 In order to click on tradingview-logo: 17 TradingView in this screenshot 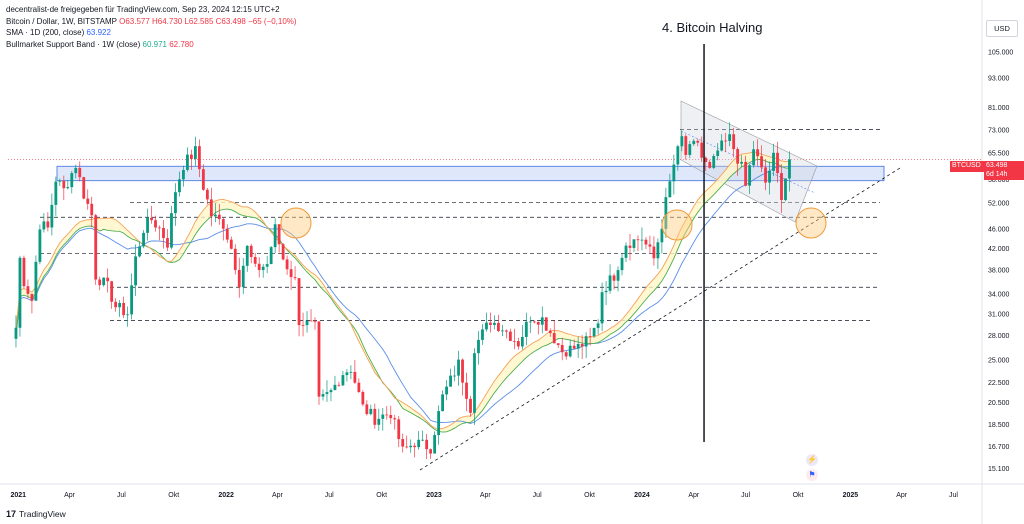, I will do `click(36, 514)`.